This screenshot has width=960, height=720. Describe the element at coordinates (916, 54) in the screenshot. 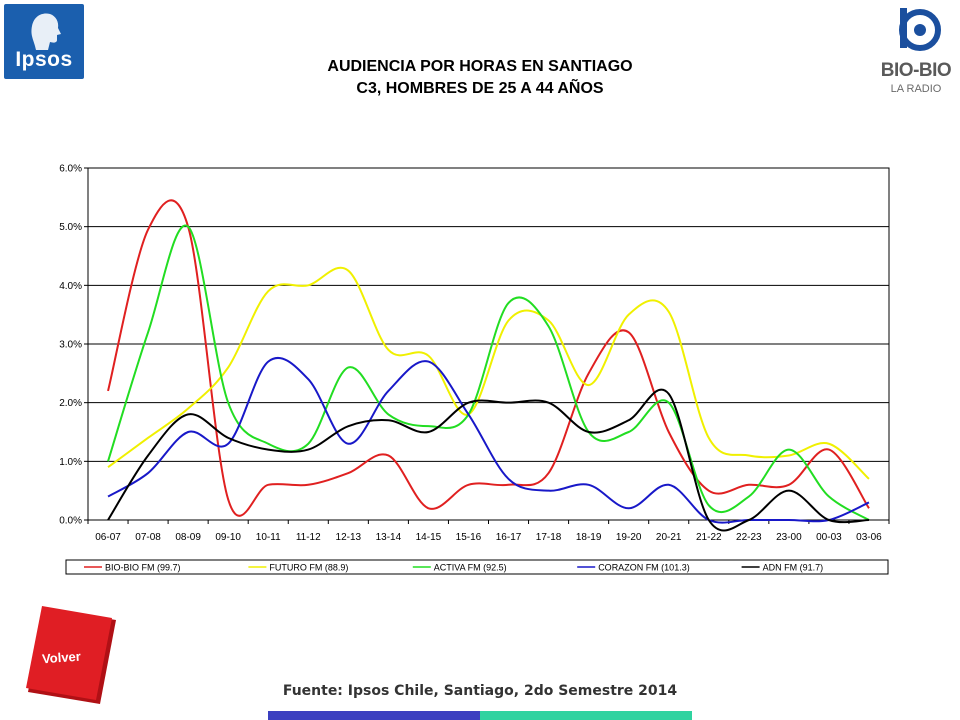

I see `biobio-logo: BIO-BIO LA RADIO` at that location.